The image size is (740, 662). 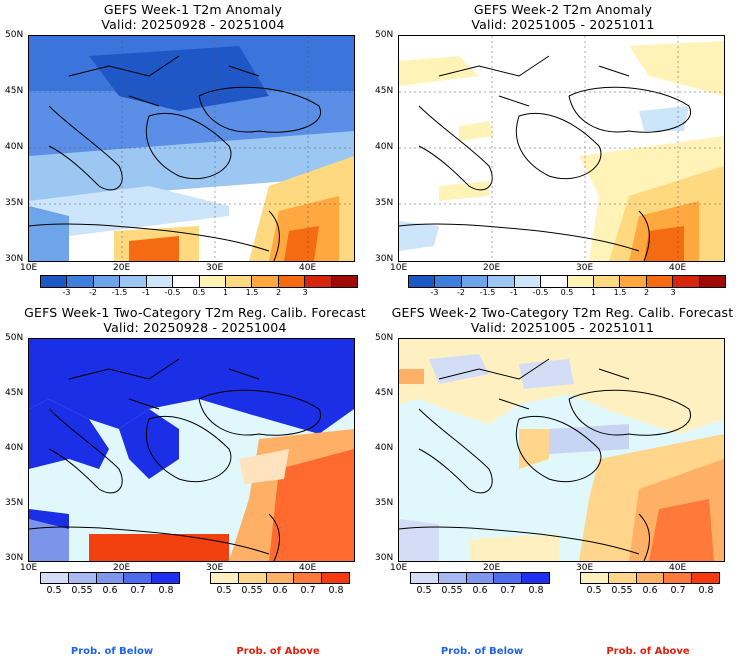 I want to click on panel4-above-colorbar, so click(x=650, y=578).